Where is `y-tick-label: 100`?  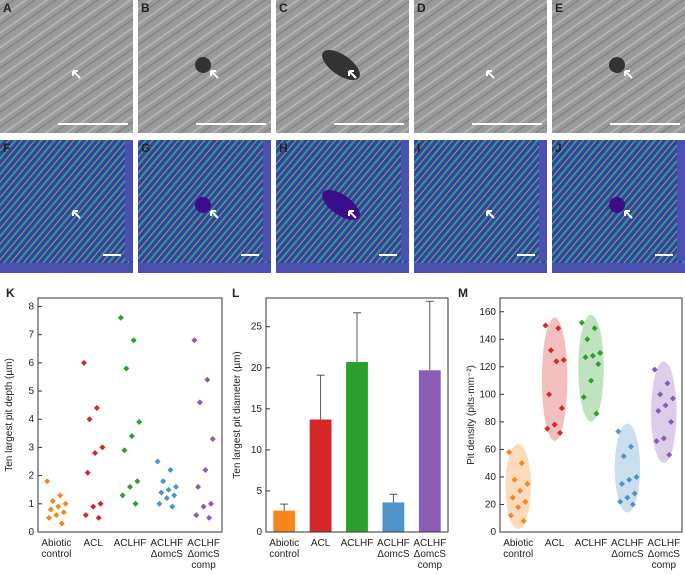 y-tick-label: 100 is located at coordinates (487, 394).